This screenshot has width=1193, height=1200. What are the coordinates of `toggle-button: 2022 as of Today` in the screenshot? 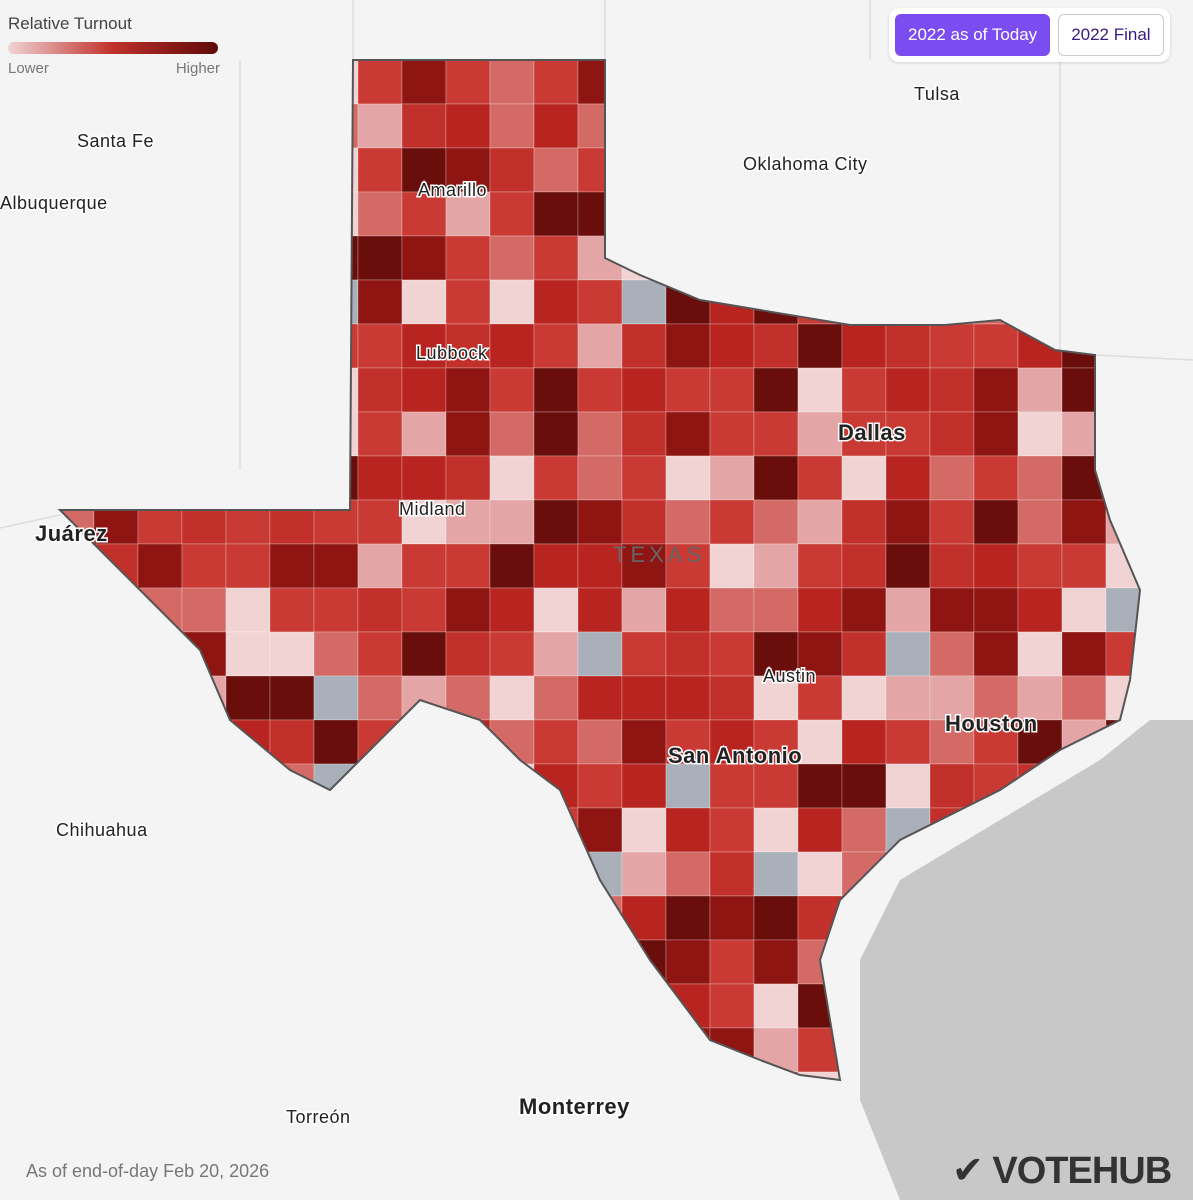 It's located at (973, 35).